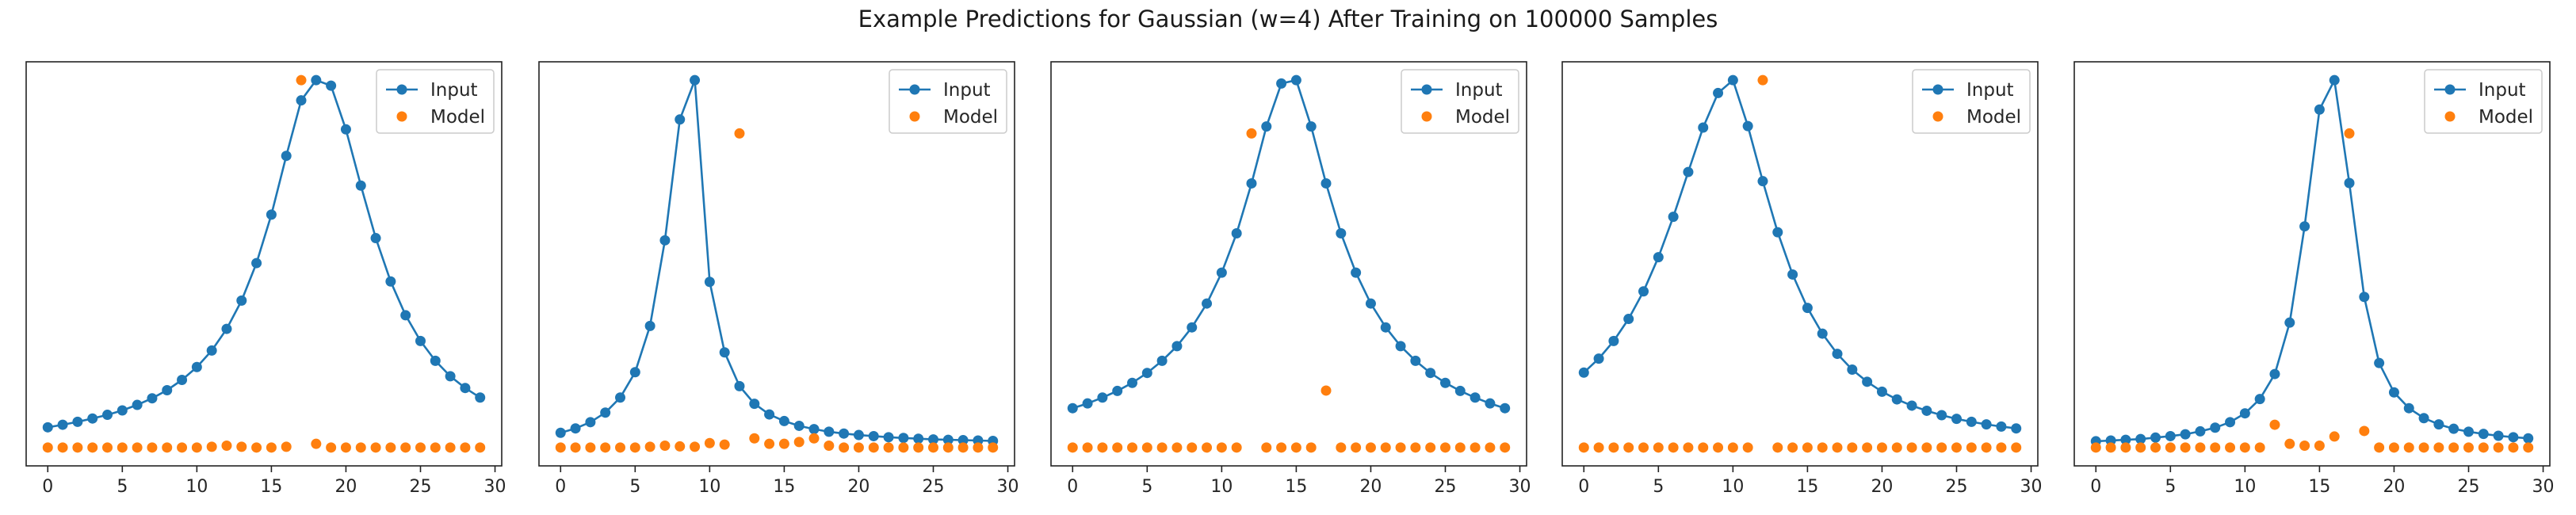 This screenshot has height=515, width=2576. I want to click on axes-frame, so click(1800, 264).